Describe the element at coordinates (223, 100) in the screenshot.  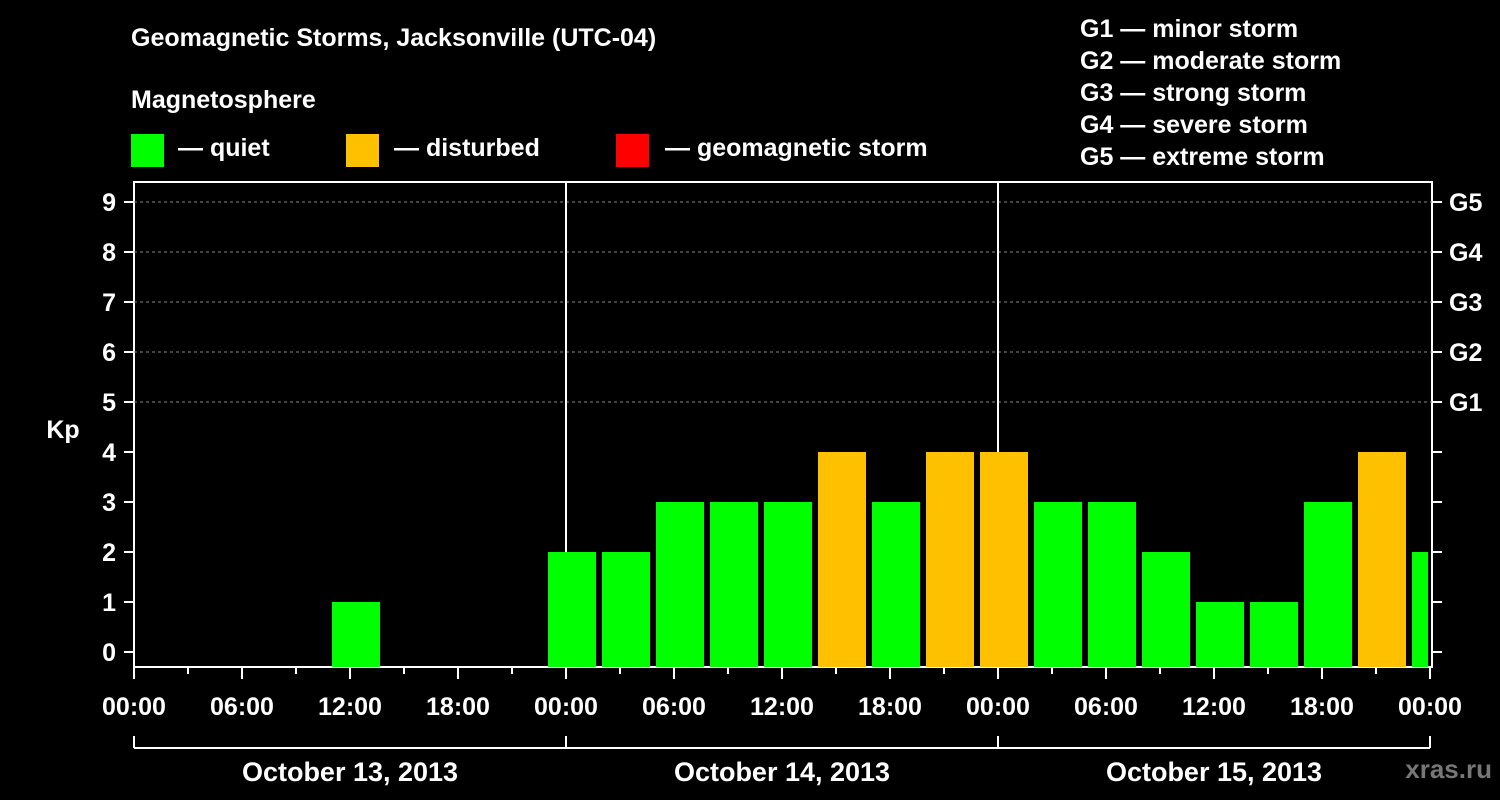
I see `legend-heading: Magnetosphere` at that location.